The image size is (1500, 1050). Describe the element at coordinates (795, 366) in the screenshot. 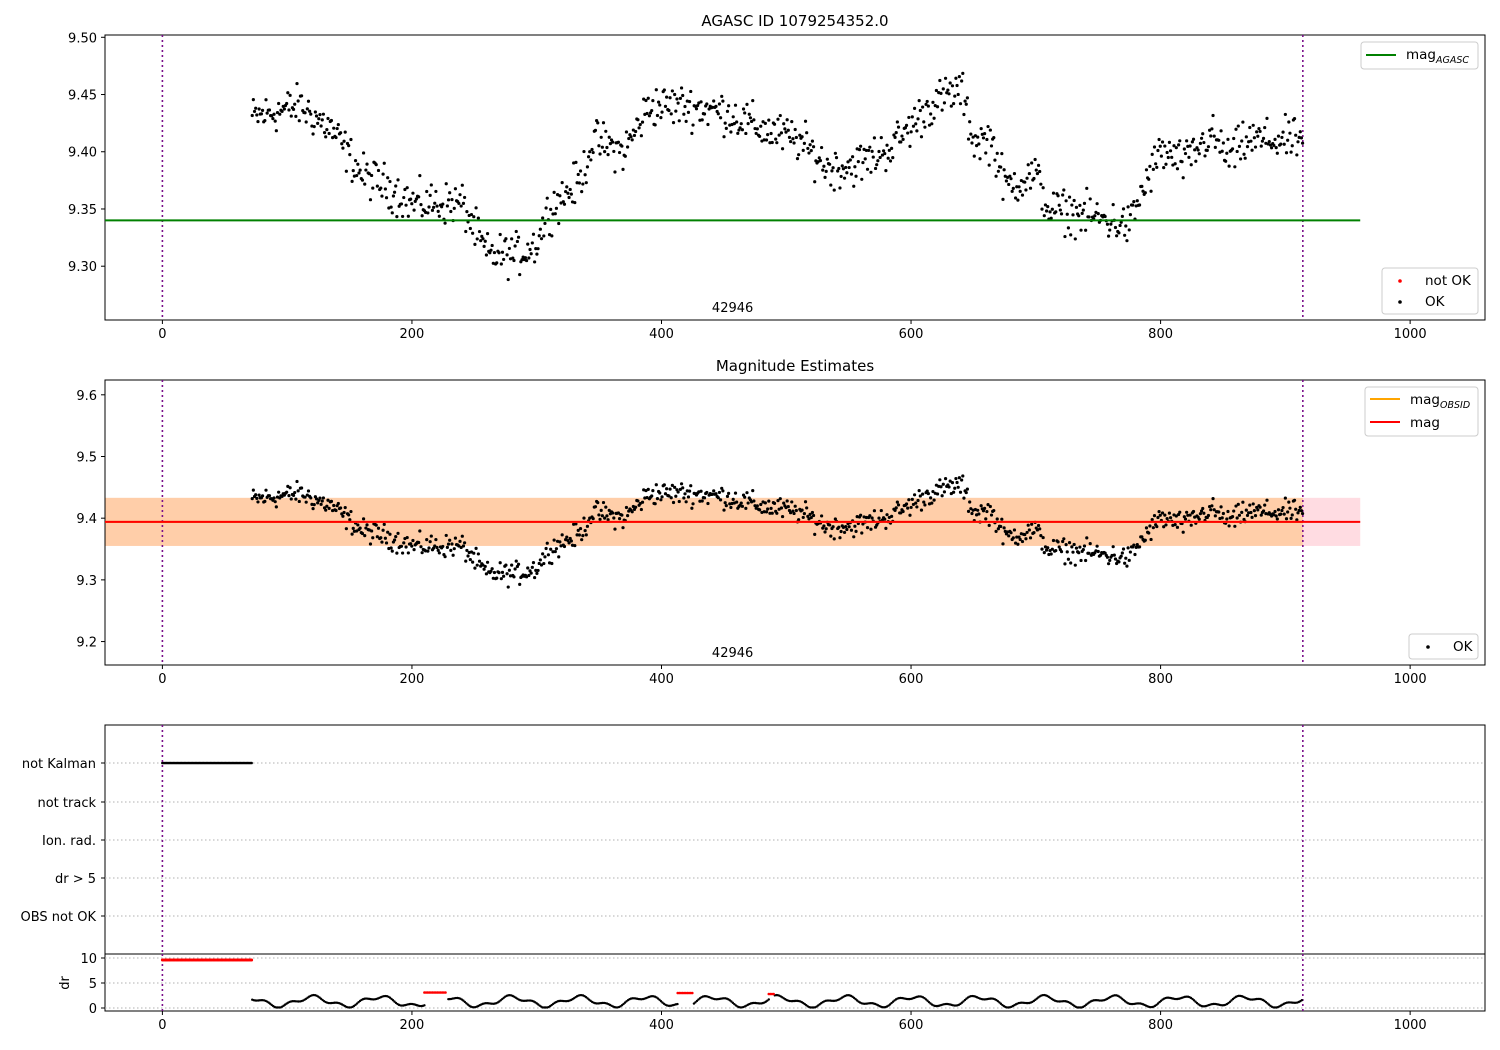

I see `panel2-title: Magnitude Estimates` at that location.